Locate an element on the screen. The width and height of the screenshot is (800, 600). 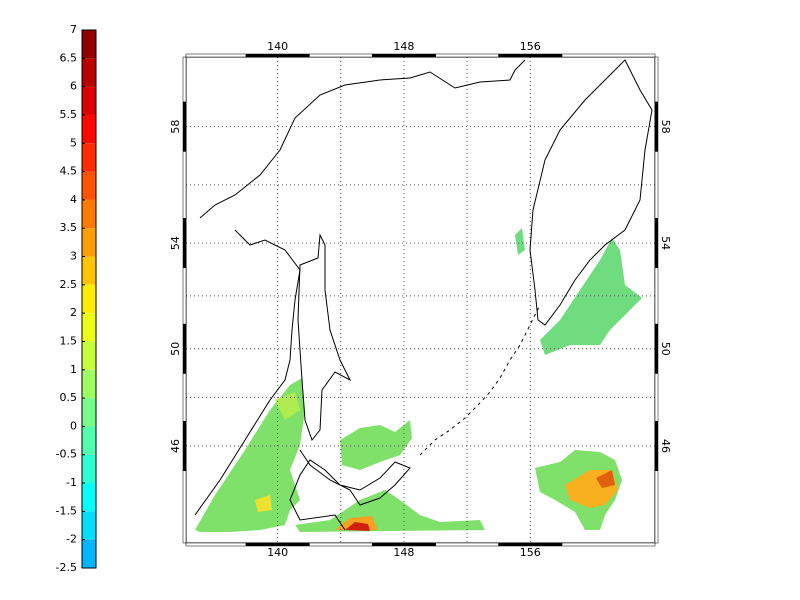
colorbar-tick-label: -1 is located at coordinates (71, 482).